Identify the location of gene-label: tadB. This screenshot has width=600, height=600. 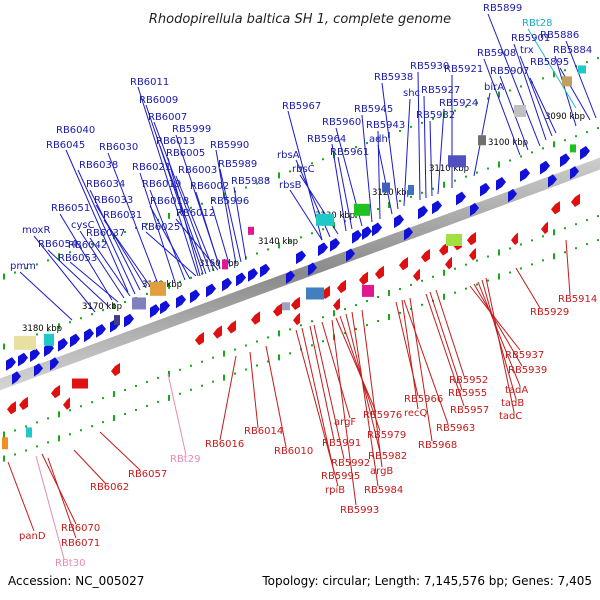
(512, 403).